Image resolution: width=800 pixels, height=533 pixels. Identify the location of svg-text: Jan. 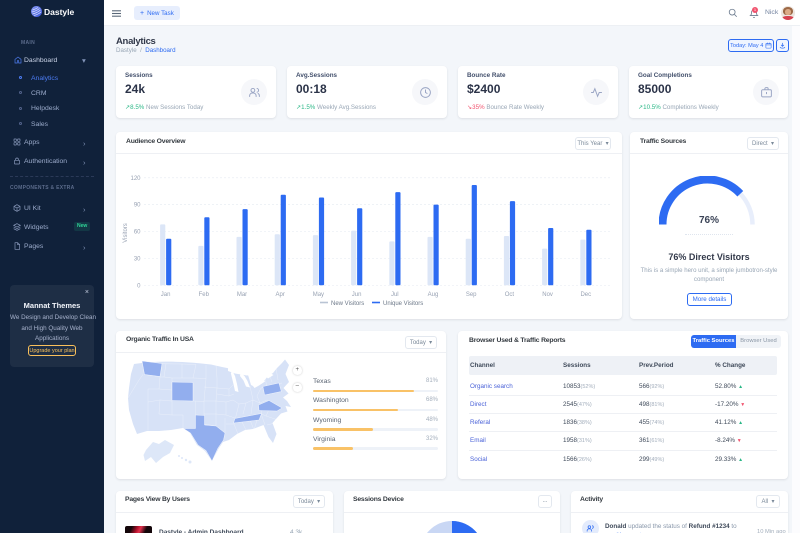
(166, 295).